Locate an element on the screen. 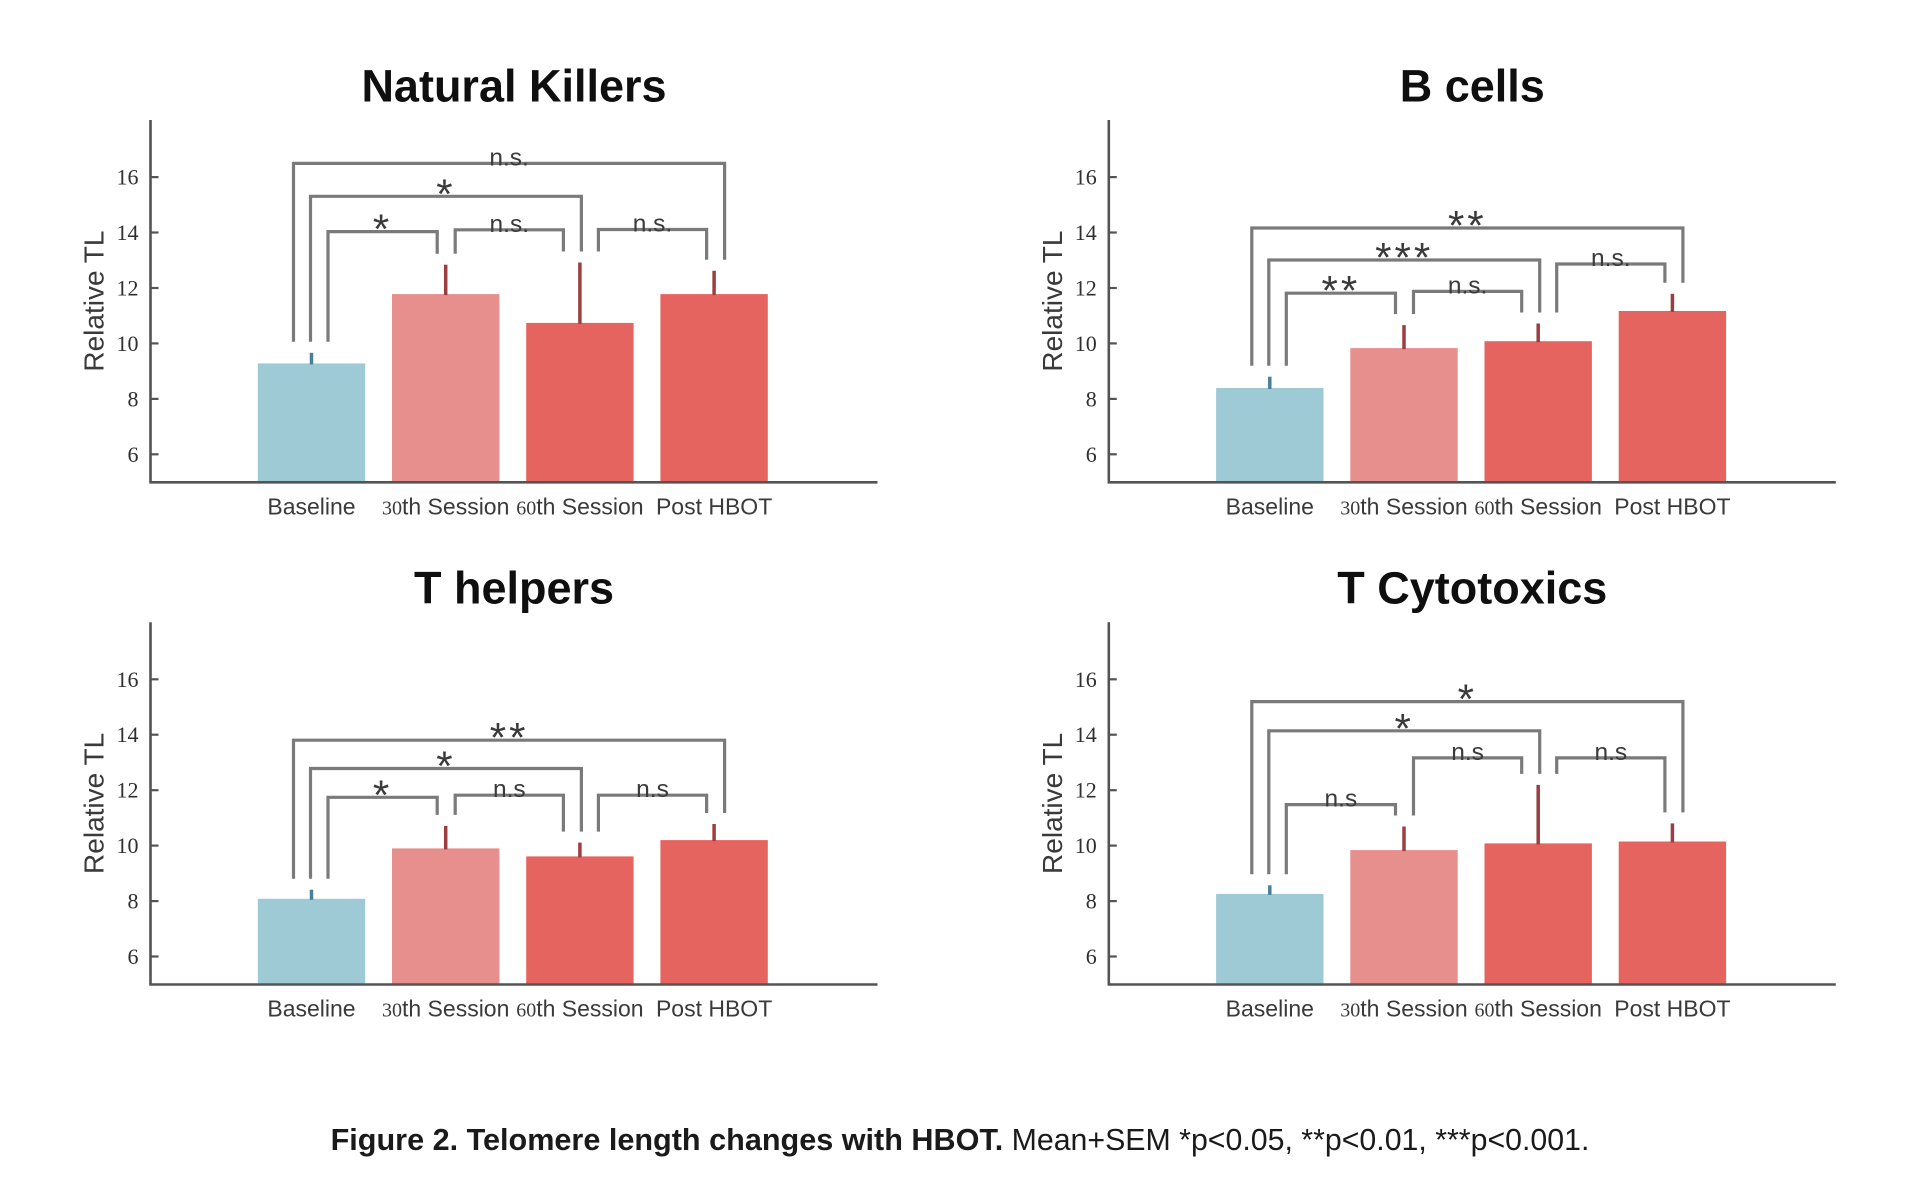  svg-text: Natural Killers is located at coordinates (513, 85).